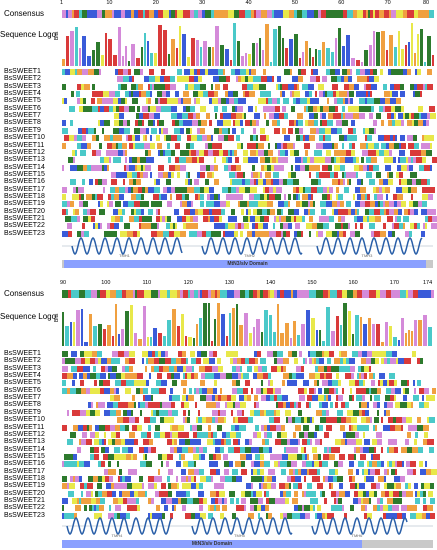 This screenshot has width=437, height=550. Describe the element at coordinates (22, 412) in the screenshot. I see `sequence-name: BsSWEET9` at that location.